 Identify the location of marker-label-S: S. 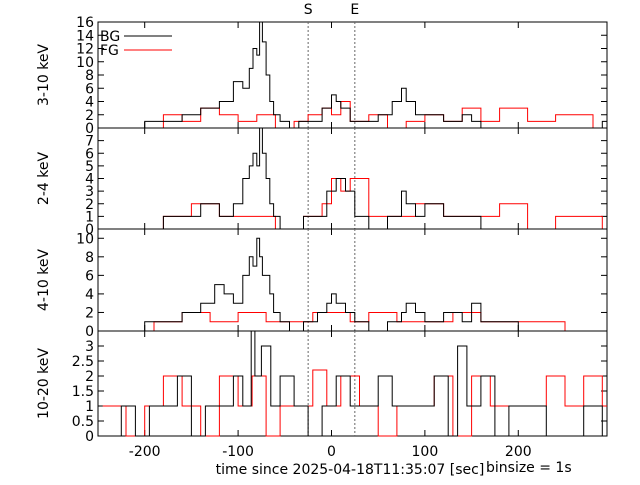
(308, 10).